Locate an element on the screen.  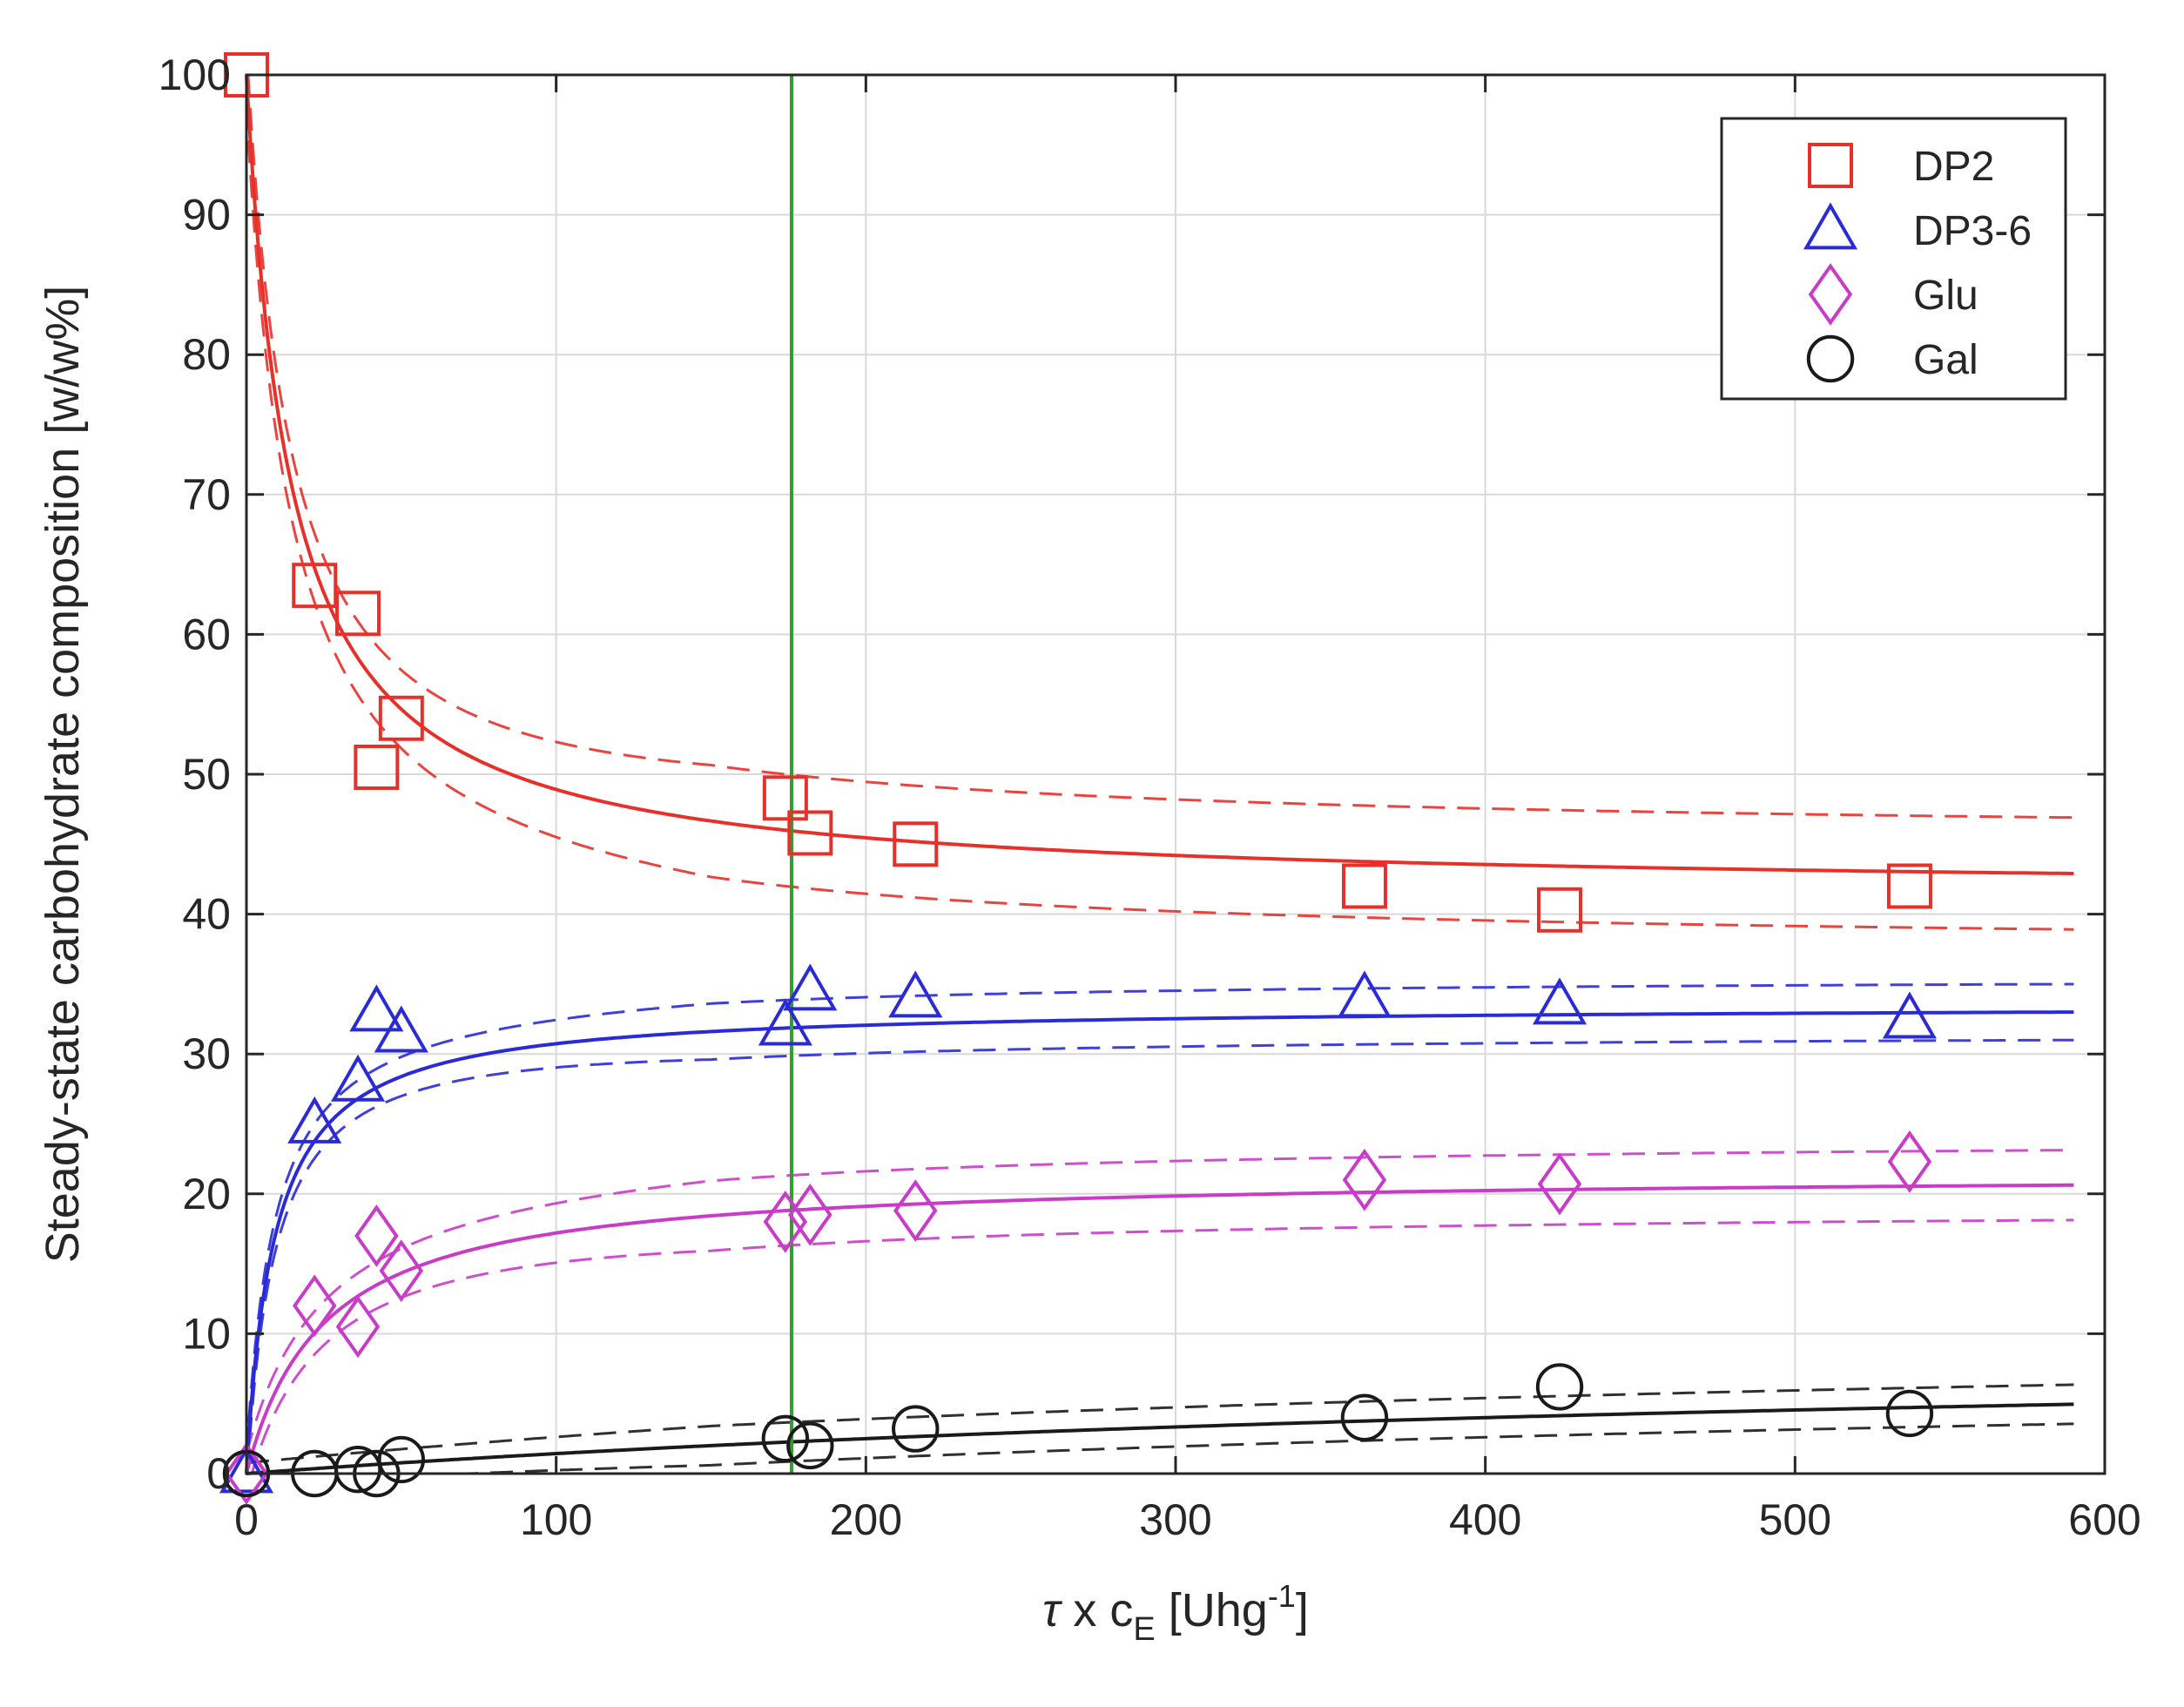
y-tick-label: 100 is located at coordinates (194, 75).